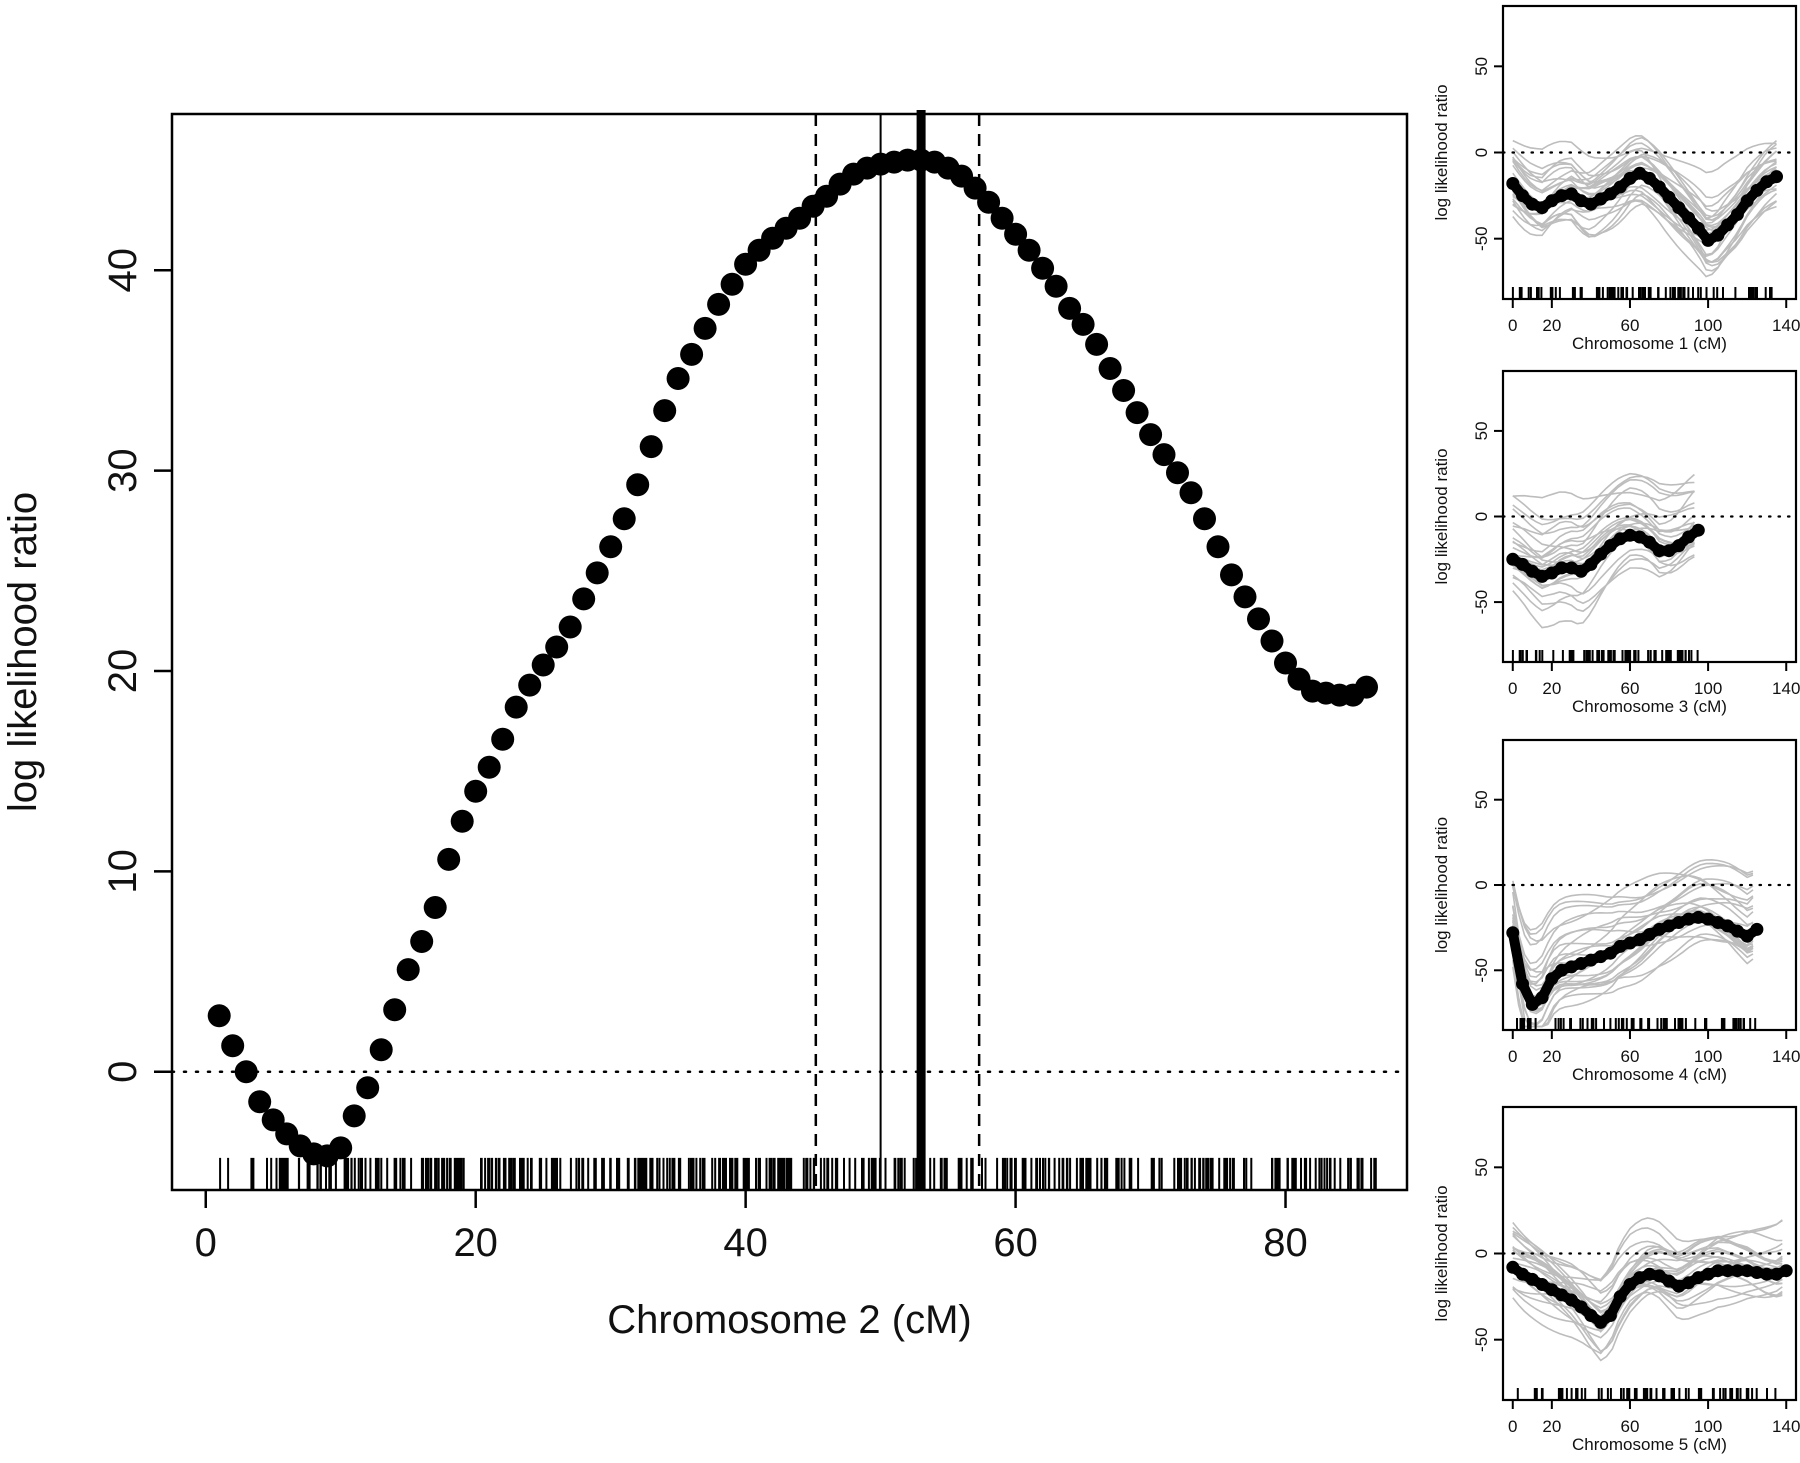 The width and height of the screenshot is (1800, 1463). What do you see at coordinates (1649, 1444) in the screenshot?
I see `x-axis-label: Chromosome 5 (cM)` at bounding box center [1649, 1444].